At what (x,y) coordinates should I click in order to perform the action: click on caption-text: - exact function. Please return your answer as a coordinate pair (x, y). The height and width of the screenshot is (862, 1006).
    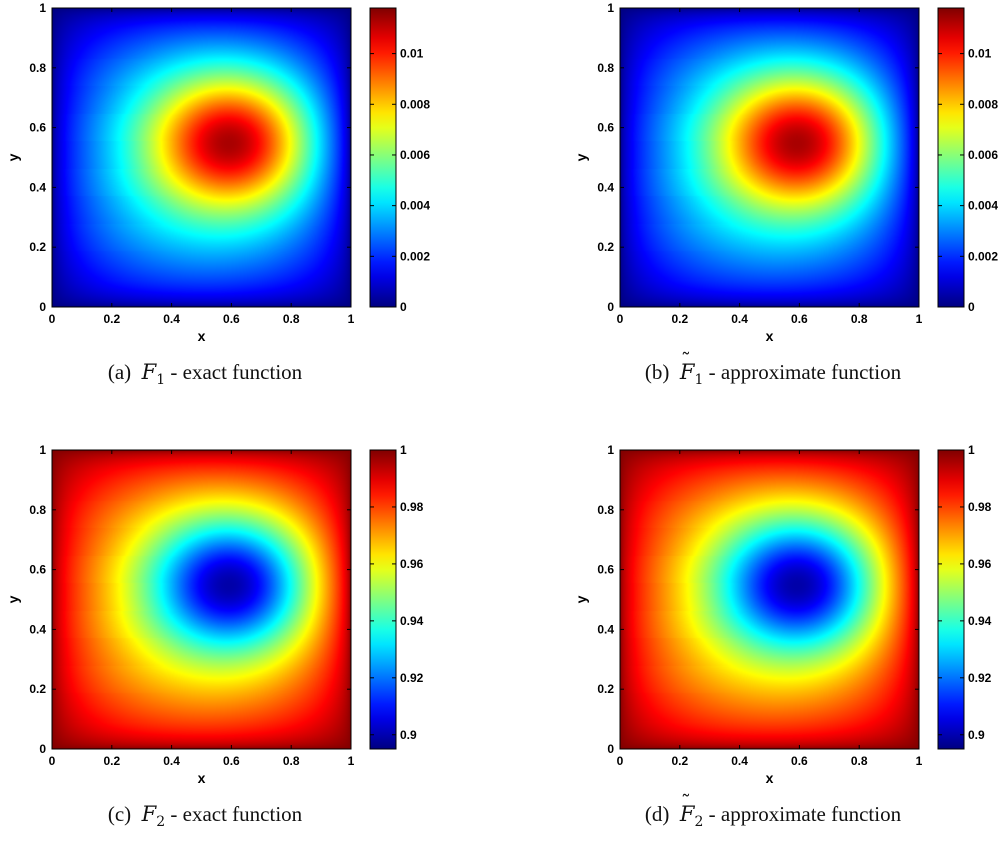
    Looking at the image, I should click on (234, 814).